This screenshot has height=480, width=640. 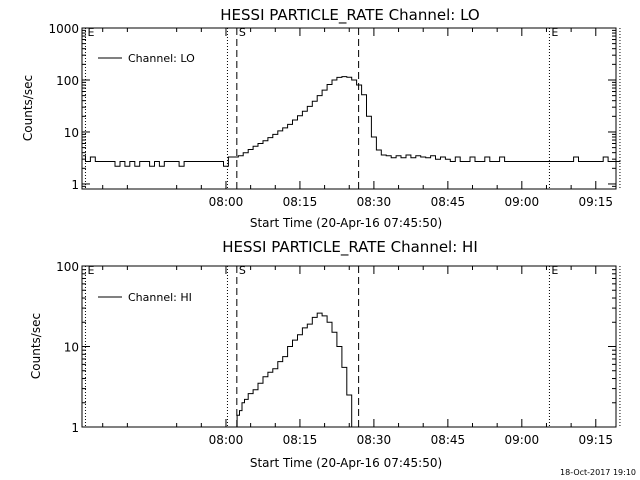 What do you see at coordinates (346, 223) in the screenshot?
I see `chart-lo-xlabel: Start Time (20-Apr-16 07:45:50)` at bounding box center [346, 223].